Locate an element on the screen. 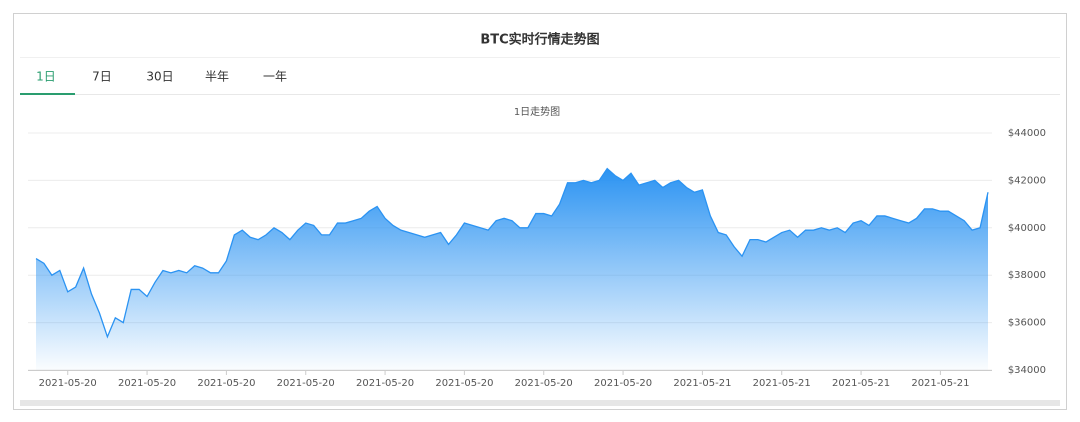  page-title: BTC实时行情走势图 is located at coordinates (539, 40).